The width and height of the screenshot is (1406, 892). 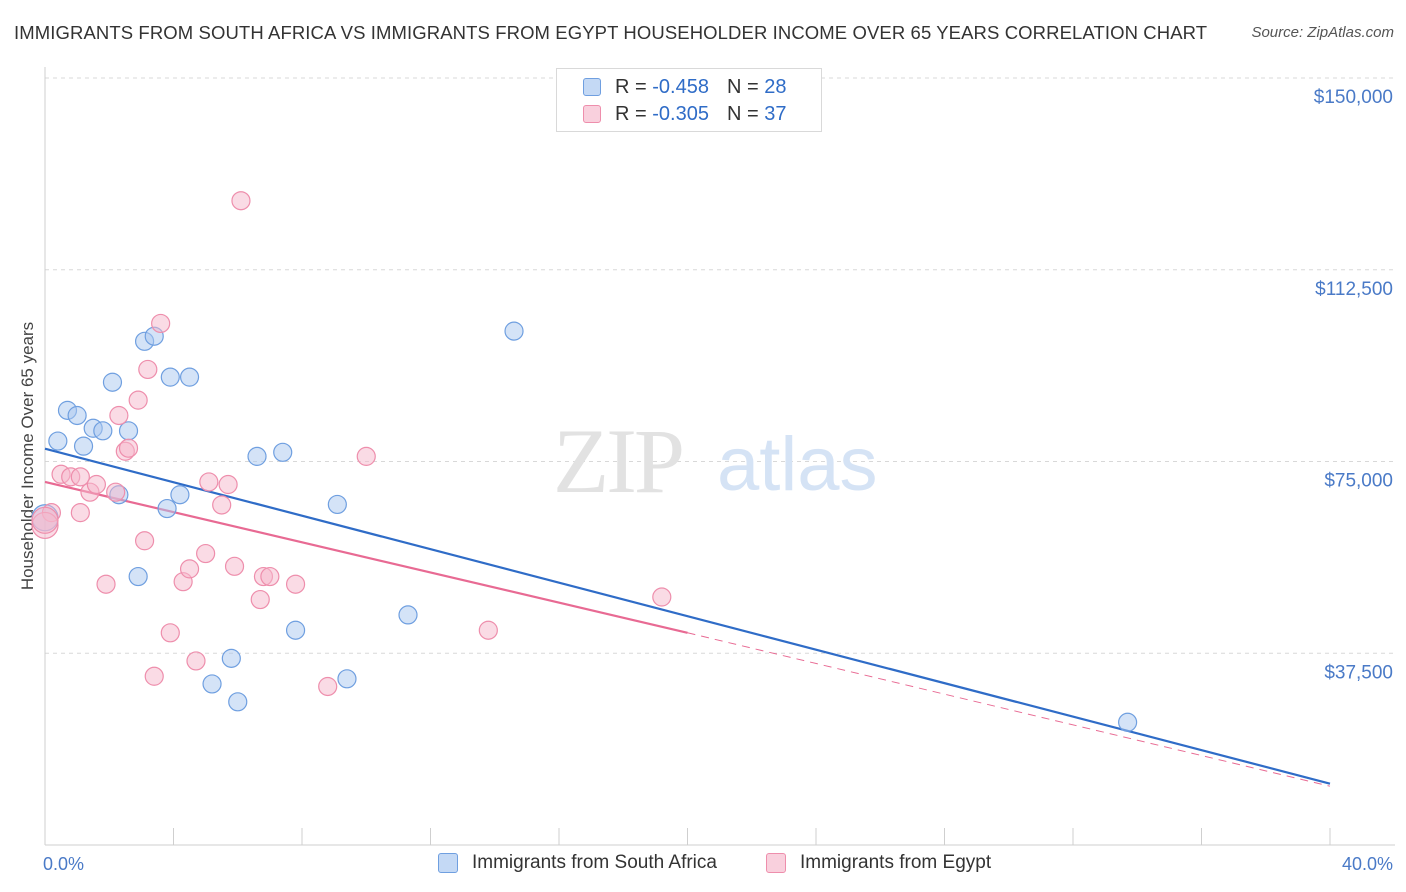 I want to click on watermark: ZIP atlas, so click(x=715, y=461).